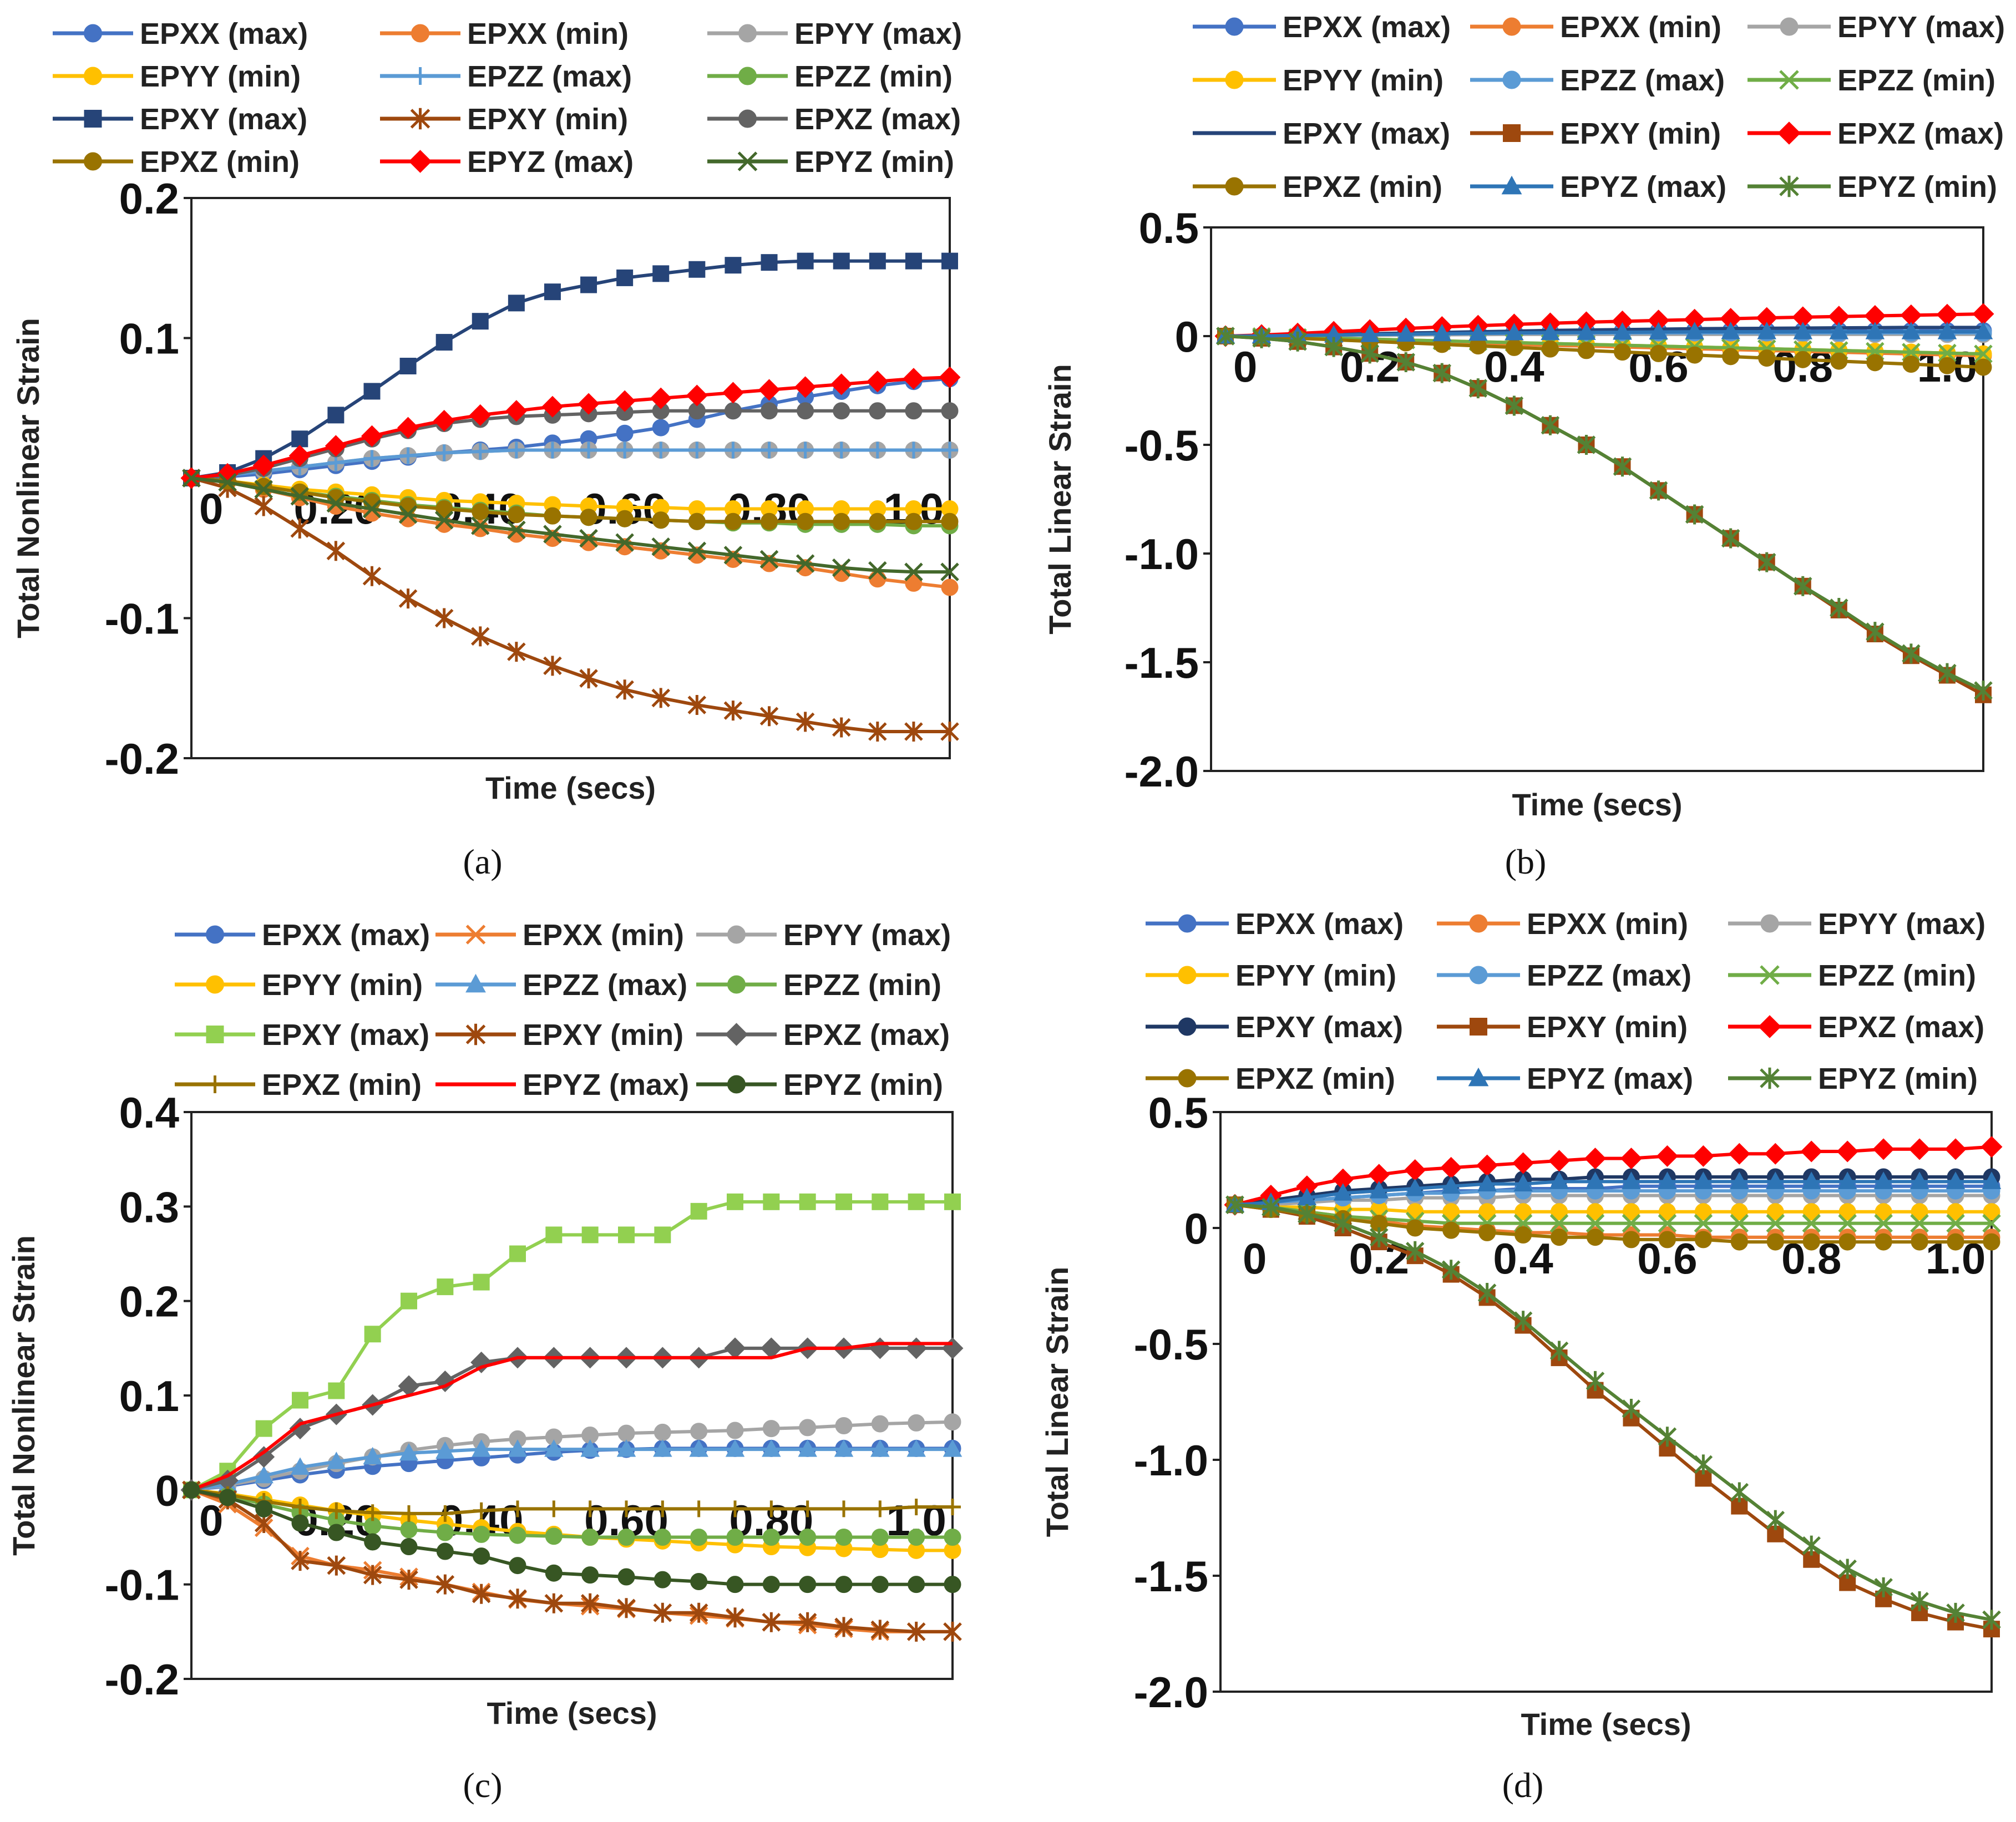 This screenshot has width=2016, height=1822. Describe the element at coordinates (1523, 1785) in the screenshot. I see `panel-label: (d)` at that location.